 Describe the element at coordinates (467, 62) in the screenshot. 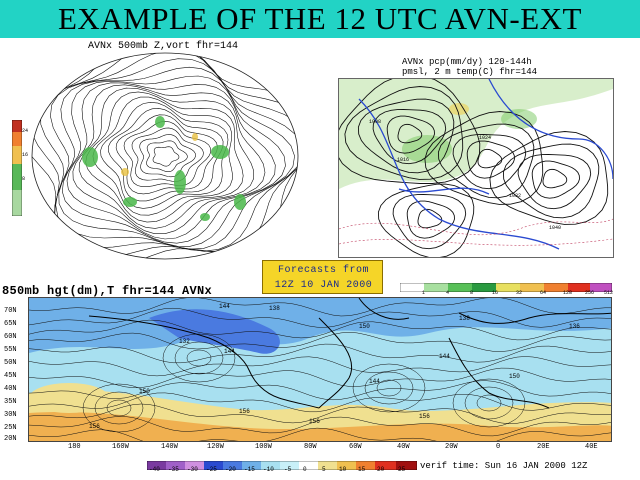

I see `panel-pcp-title-1: AVNx pcp(mm/dy) 120-144h` at that location.